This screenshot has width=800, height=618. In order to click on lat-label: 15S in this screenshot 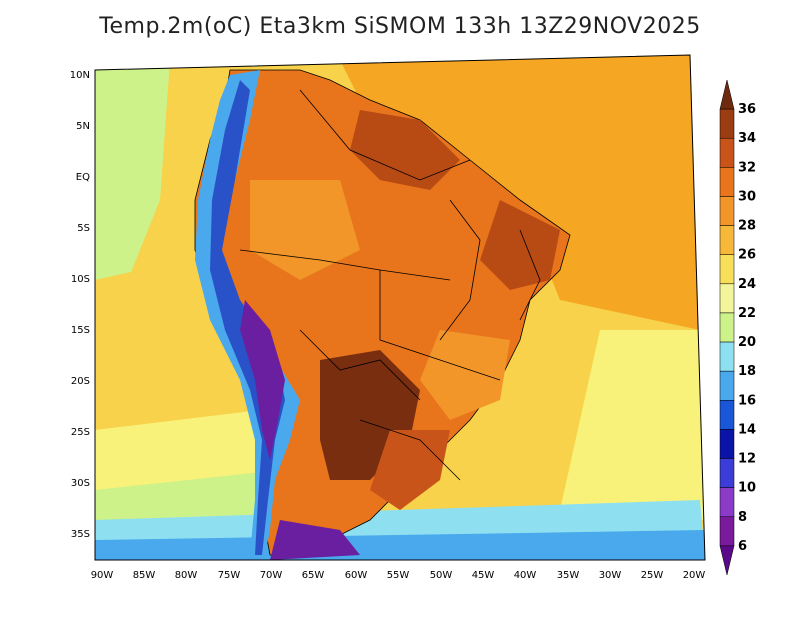, I will do `click(80, 330)`.